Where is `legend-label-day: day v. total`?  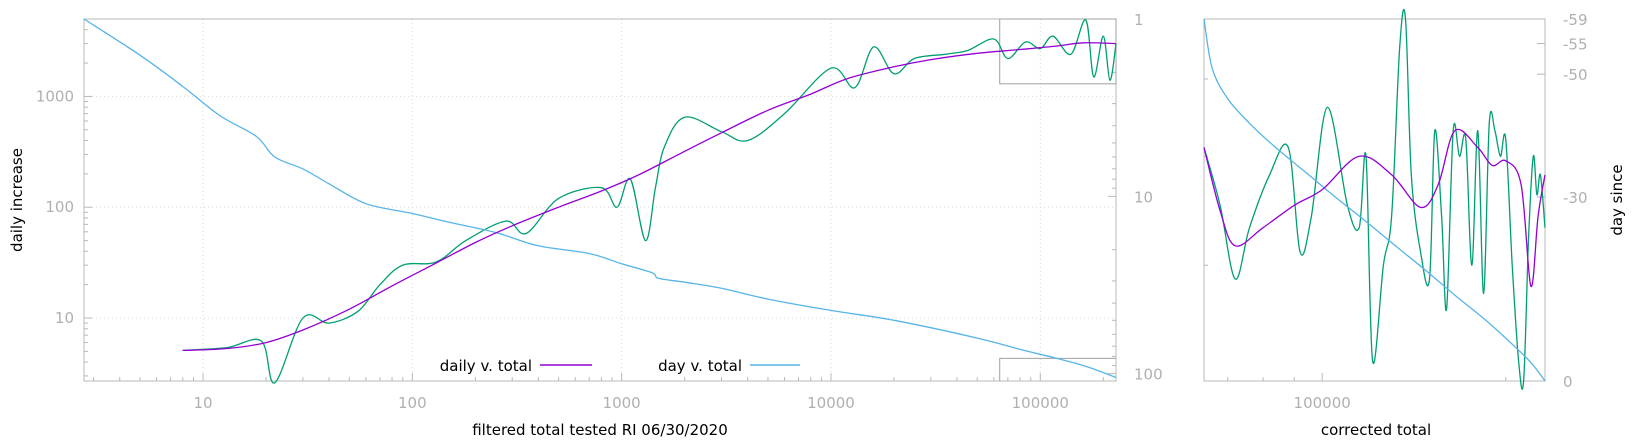
legend-label-day: day v. total is located at coordinates (700, 366).